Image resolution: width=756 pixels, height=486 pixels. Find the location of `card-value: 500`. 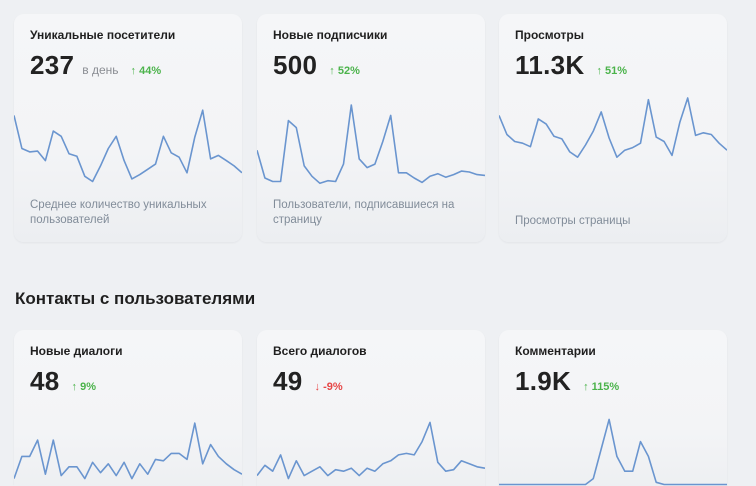

card-value: 500 is located at coordinates (295, 65).